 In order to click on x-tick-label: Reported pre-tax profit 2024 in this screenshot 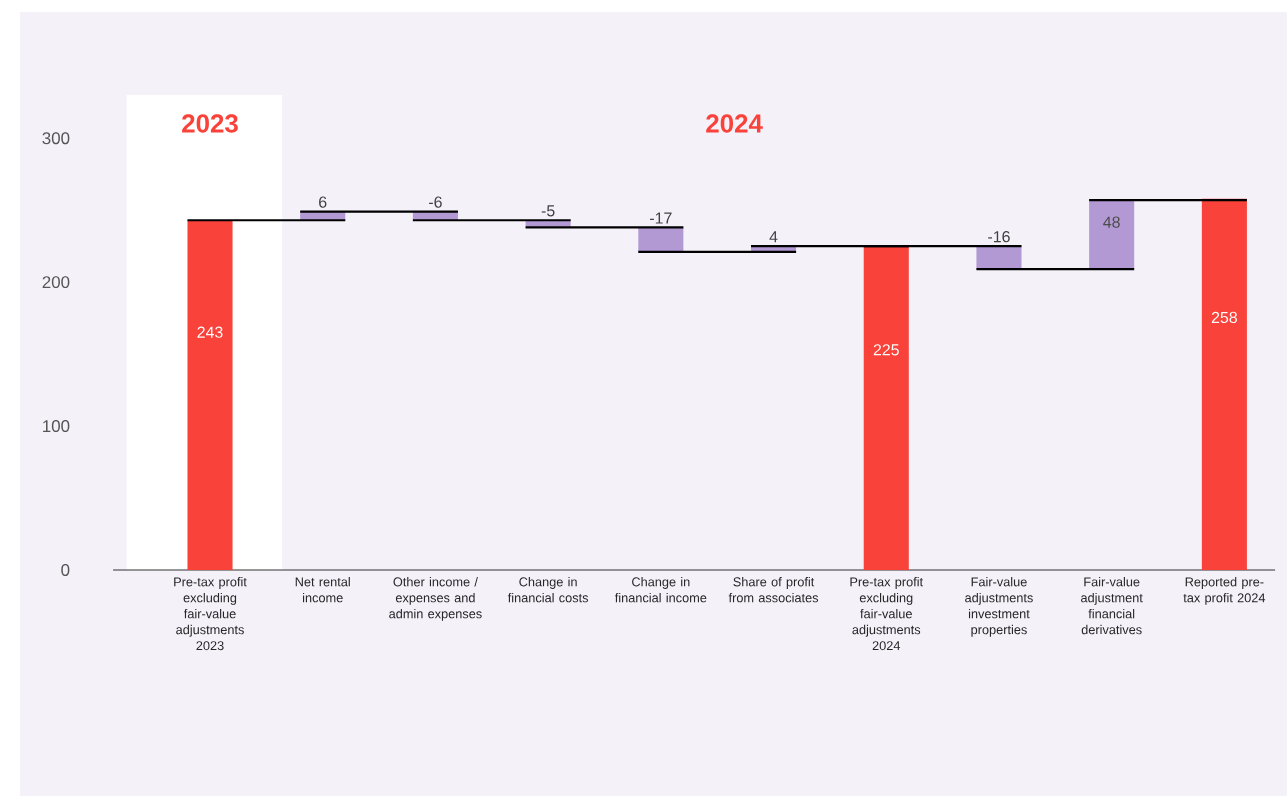, I will do `click(1224, 591)`.